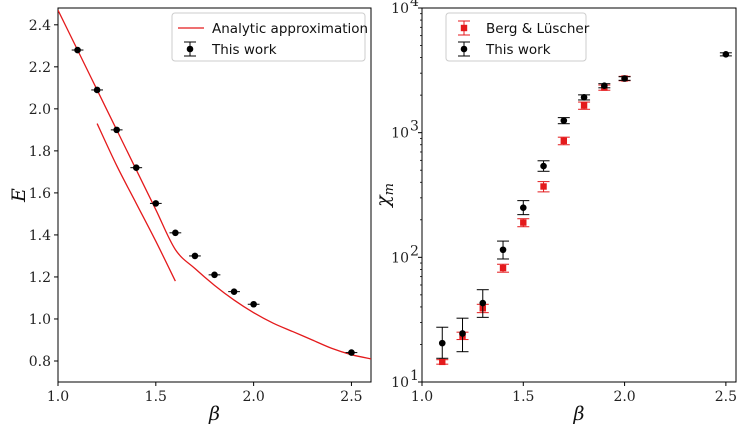  I want to click on y-tick-exponent: 3, so click(414, 127).